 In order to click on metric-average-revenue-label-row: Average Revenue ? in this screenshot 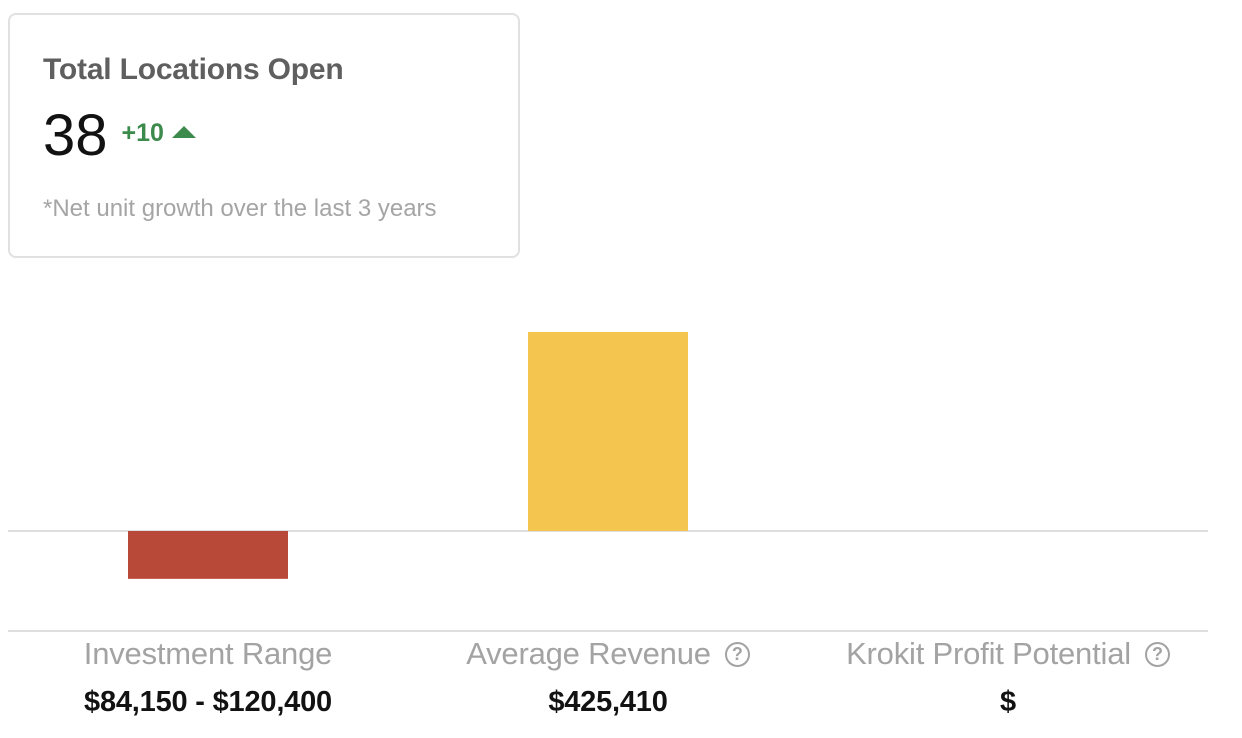, I will do `click(608, 654)`.